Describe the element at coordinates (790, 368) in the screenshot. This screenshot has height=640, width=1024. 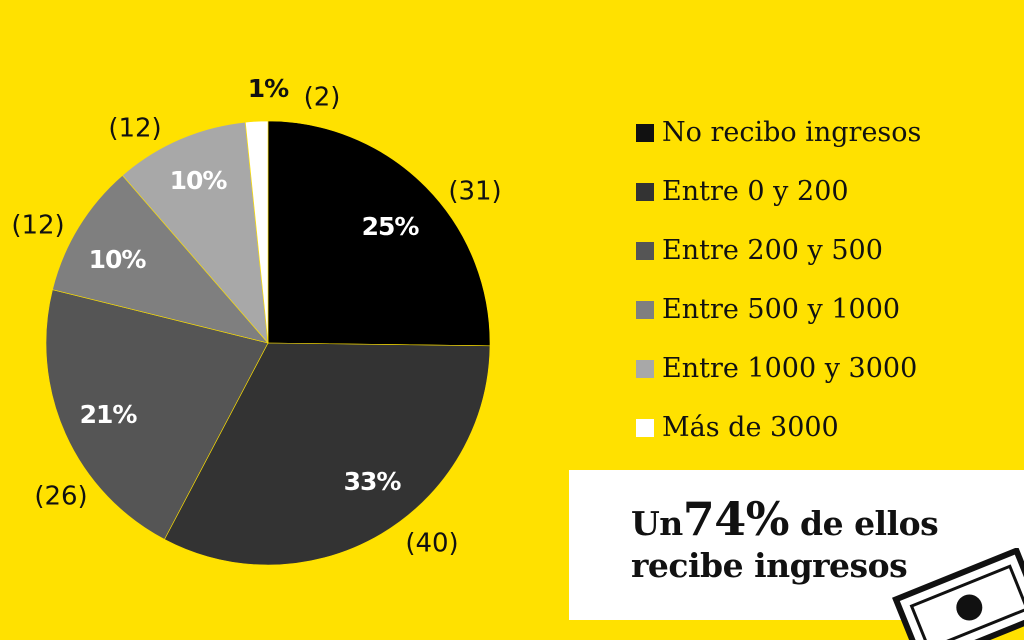
I see `legend-label: Entre 1000 y 3000` at that location.